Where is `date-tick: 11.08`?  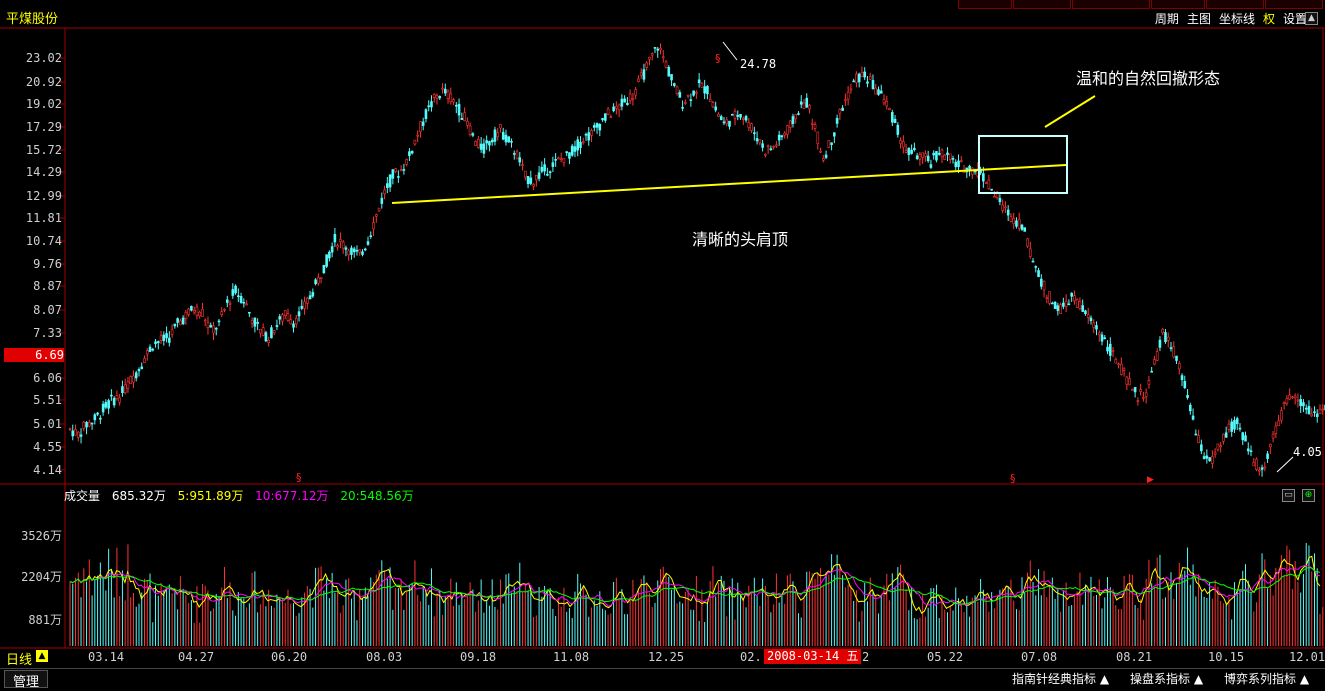 date-tick: 11.08 is located at coordinates (571, 657).